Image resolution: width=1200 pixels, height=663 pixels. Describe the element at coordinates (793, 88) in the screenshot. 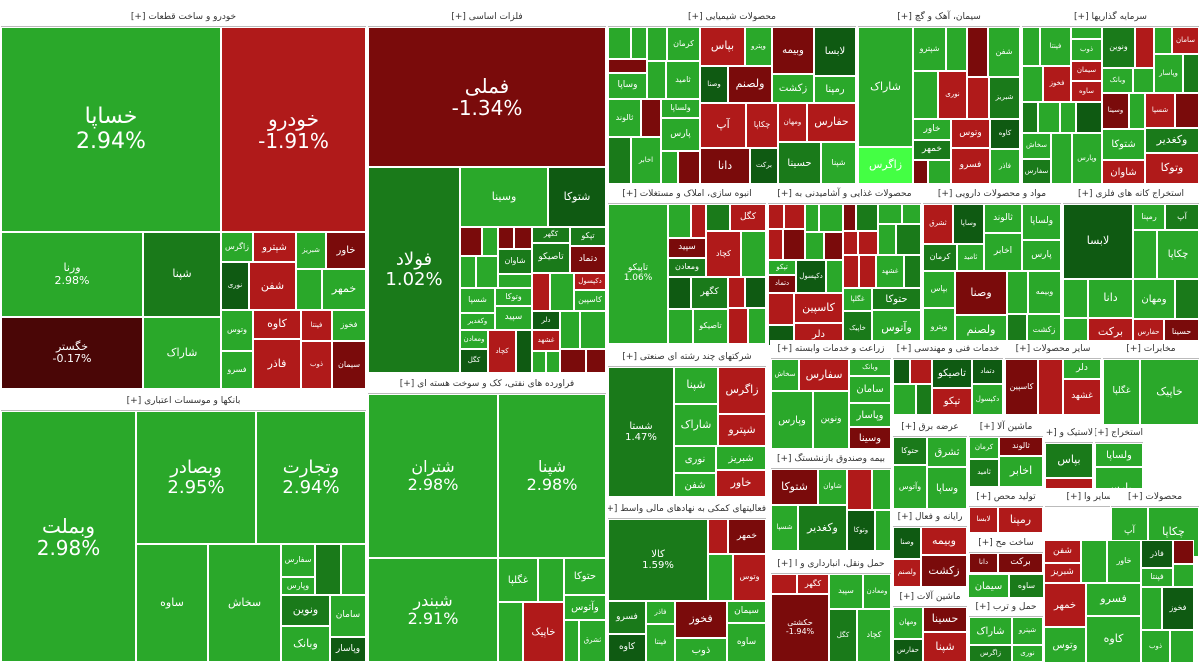

I see `stock-tile-small: زکشت` at that location.